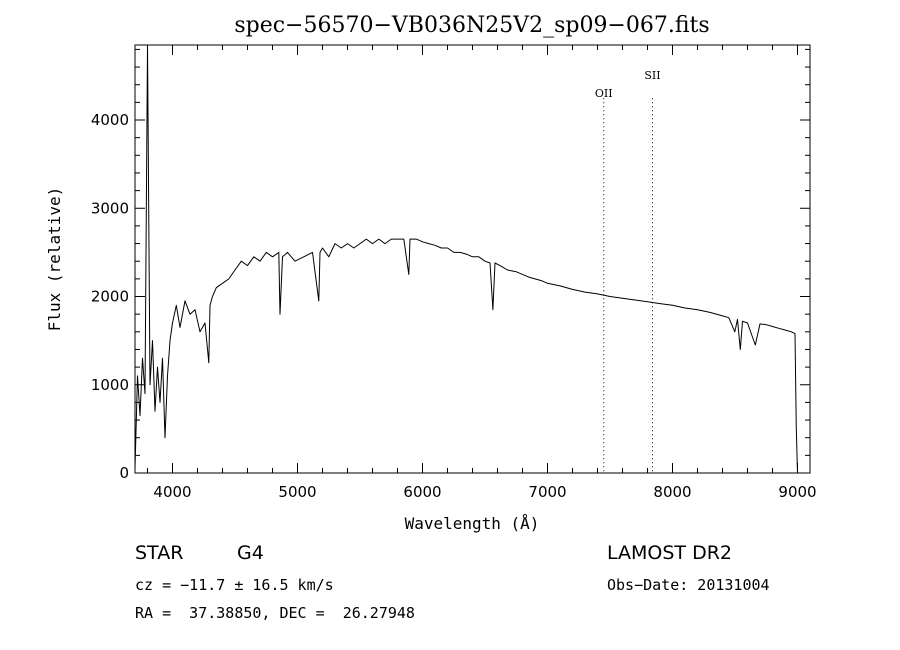 The image size is (900, 650). What do you see at coordinates (688, 585) in the screenshot?
I see `obs-date: Obs−Date: 20131004` at bounding box center [688, 585].